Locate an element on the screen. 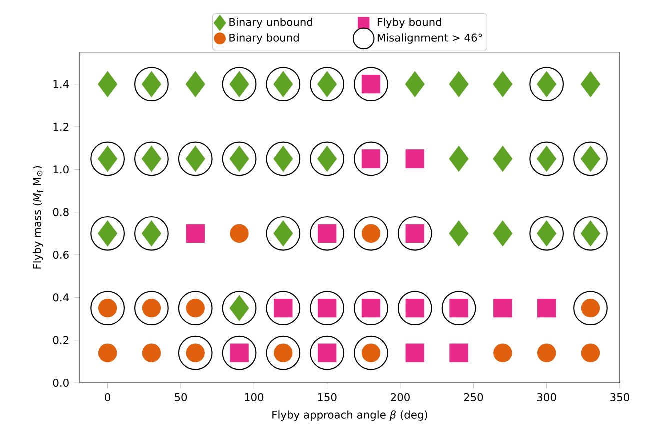 This screenshot has width=647, height=443. legend-label: Misalignment > 46° is located at coordinates (430, 39).